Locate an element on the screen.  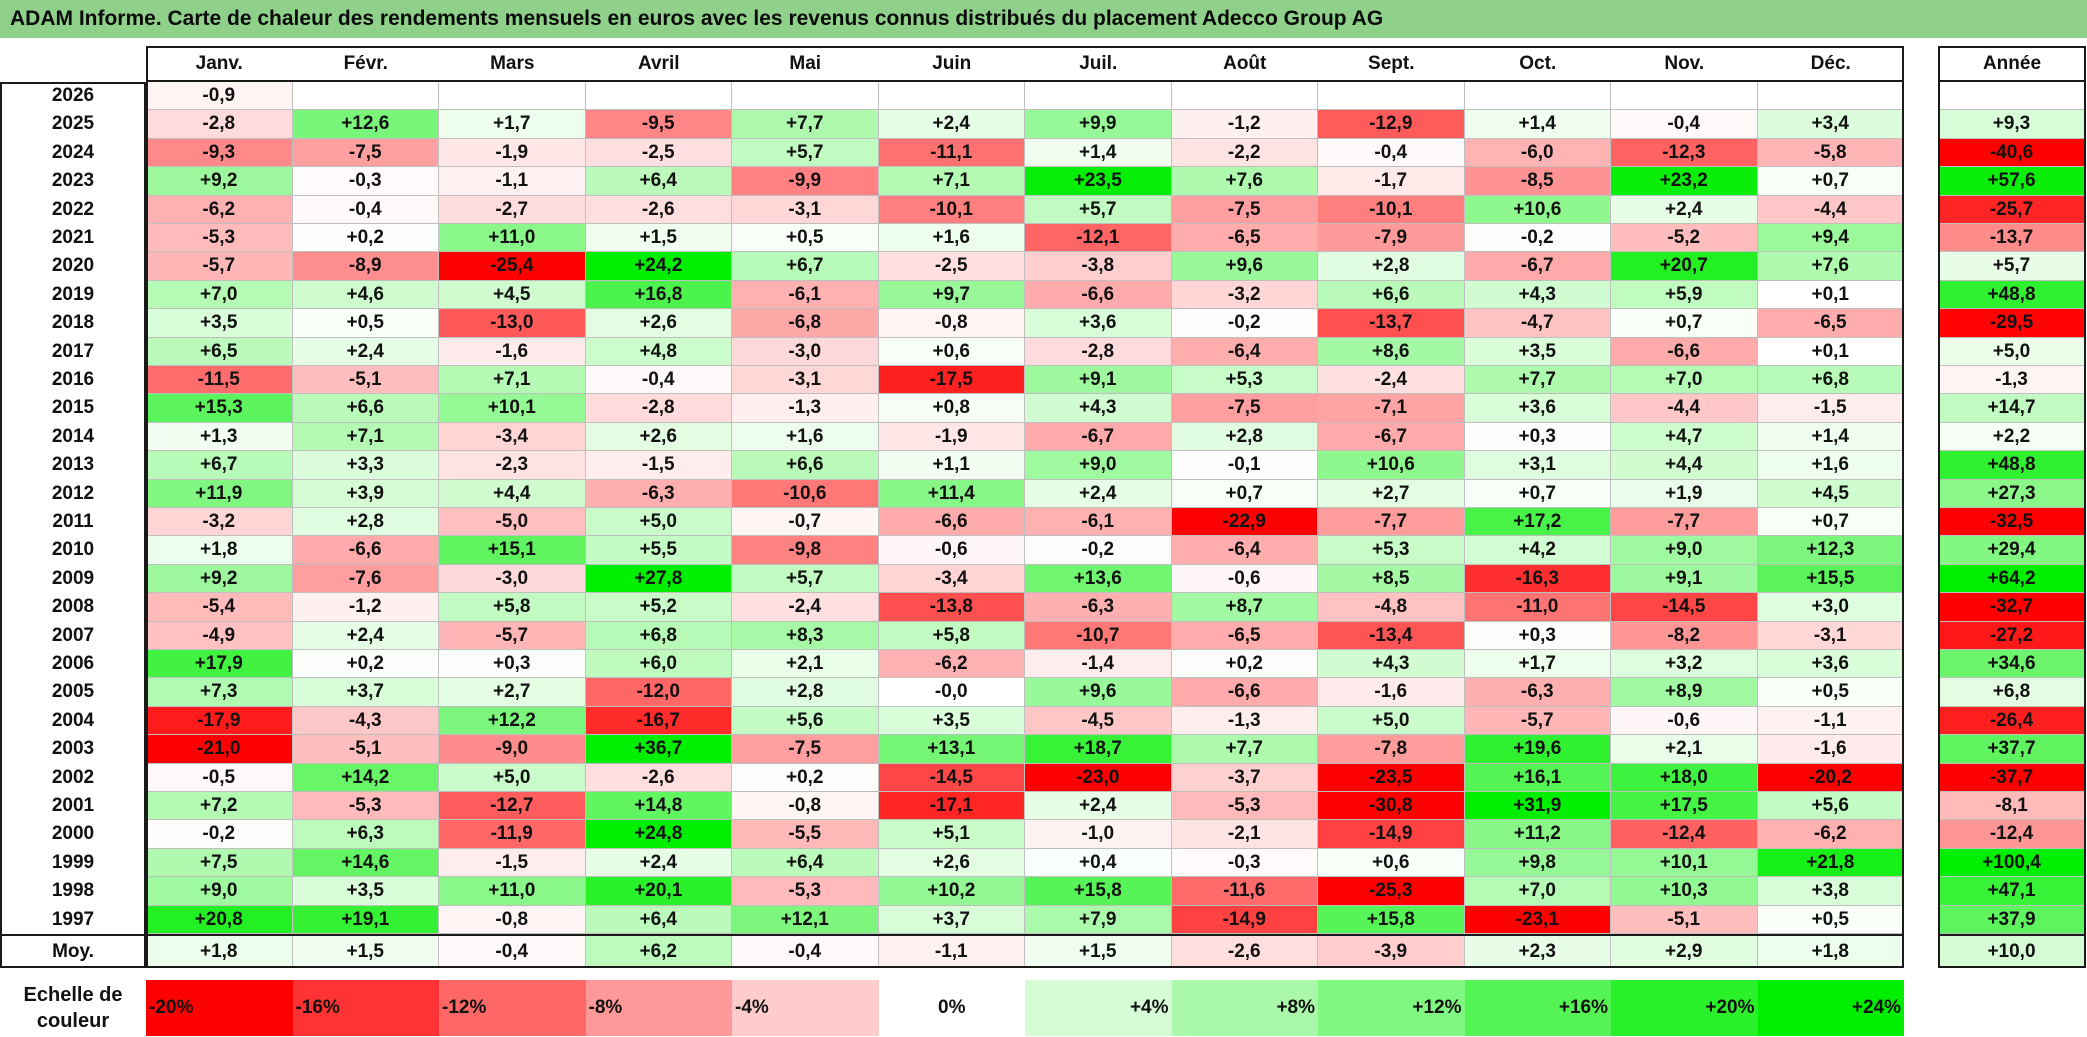
heatmap-cell: -20,2 is located at coordinates (1830, 777).